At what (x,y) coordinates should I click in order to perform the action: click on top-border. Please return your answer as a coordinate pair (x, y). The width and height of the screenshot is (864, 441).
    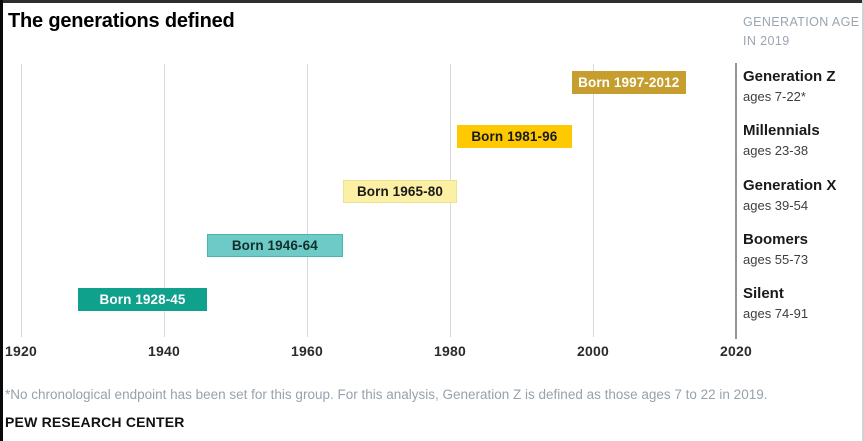
    Looking at the image, I should click on (432, 1).